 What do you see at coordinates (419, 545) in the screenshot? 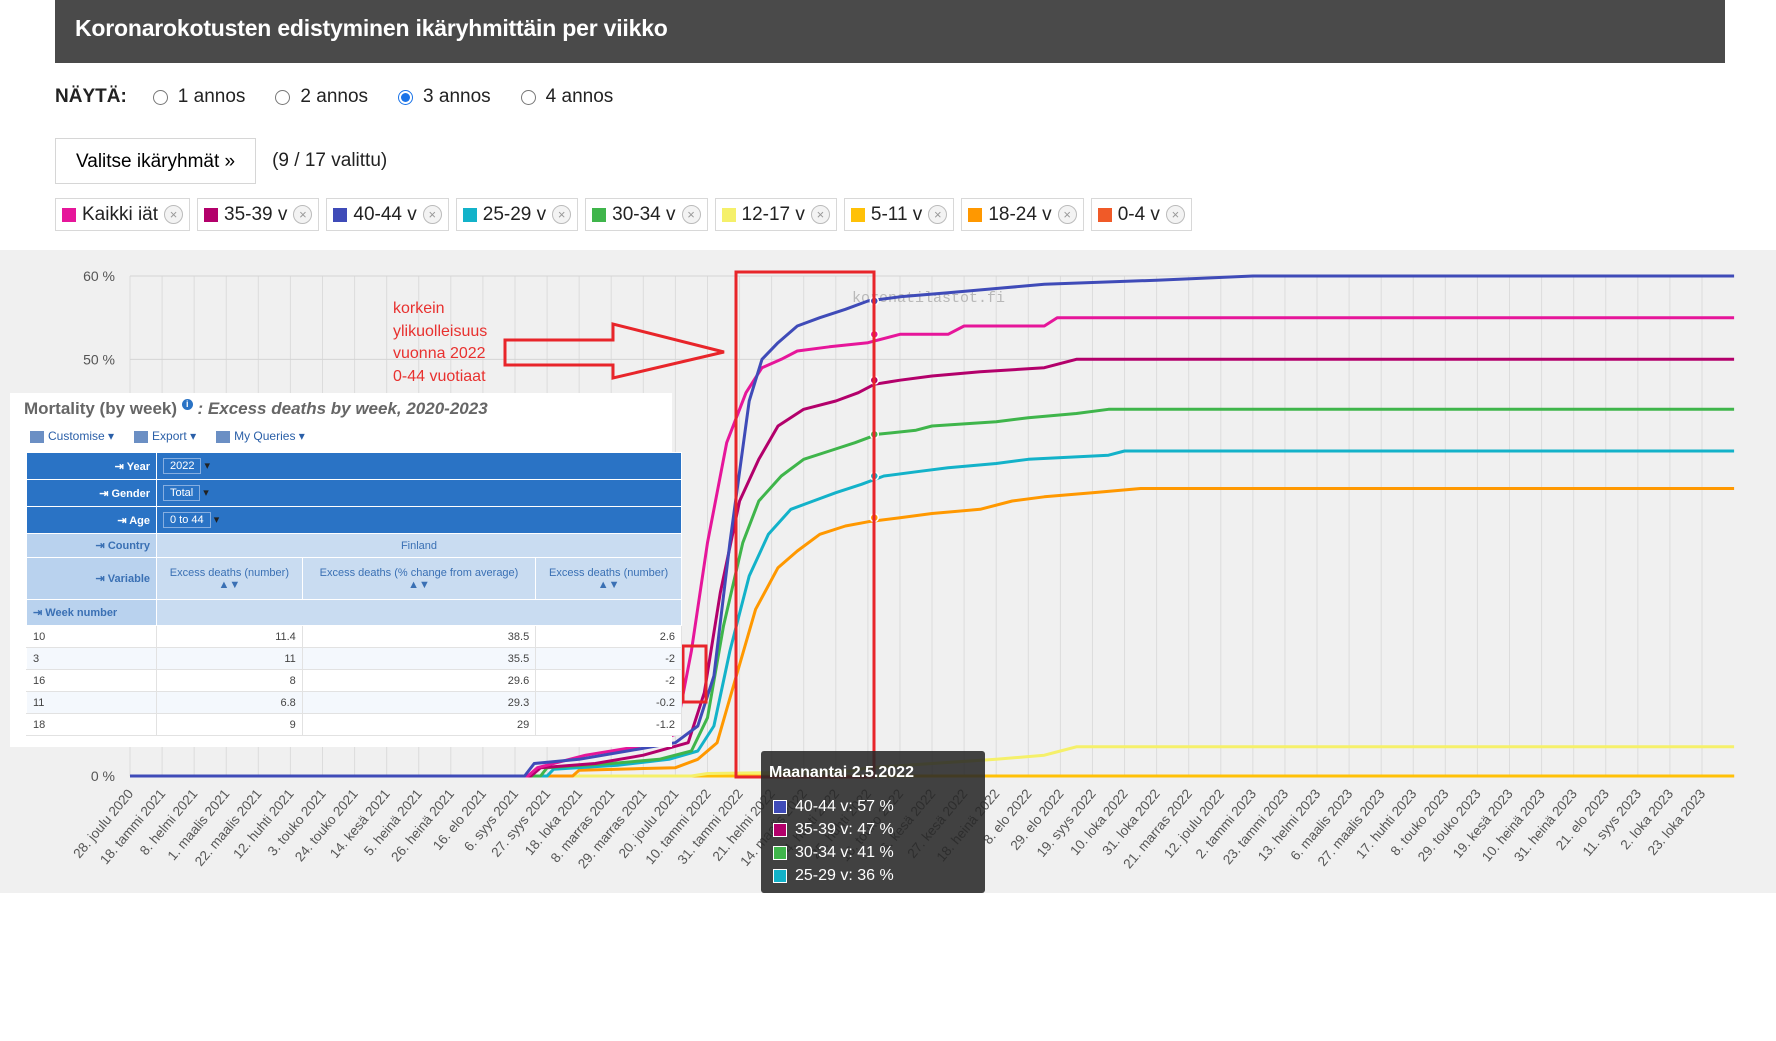
I see `country-value: Finland` at bounding box center [419, 545].